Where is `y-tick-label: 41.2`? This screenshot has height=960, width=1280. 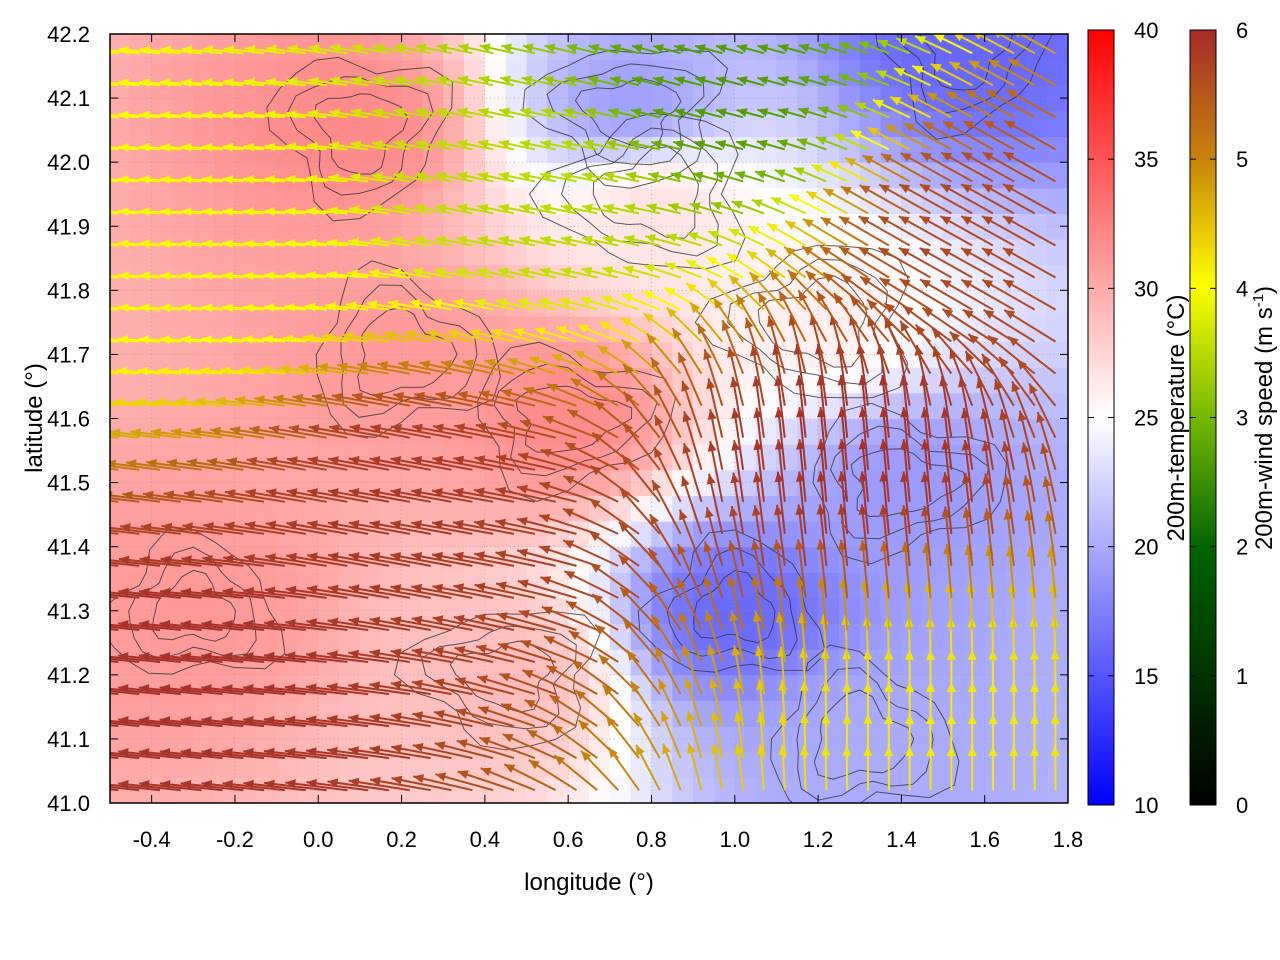
y-tick-label: 41.2 is located at coordinates (68, 675).